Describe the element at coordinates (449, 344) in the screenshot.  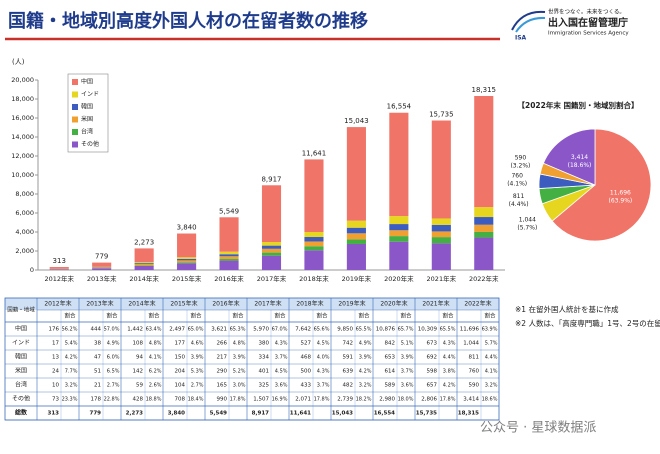
I see `table-share: 4.3%` at that location.